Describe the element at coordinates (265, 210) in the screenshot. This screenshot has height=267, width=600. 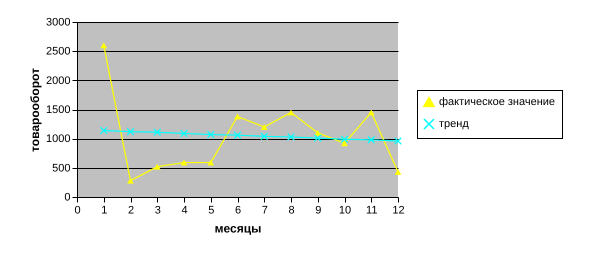
I see `x-tick-label: 7` at that location.